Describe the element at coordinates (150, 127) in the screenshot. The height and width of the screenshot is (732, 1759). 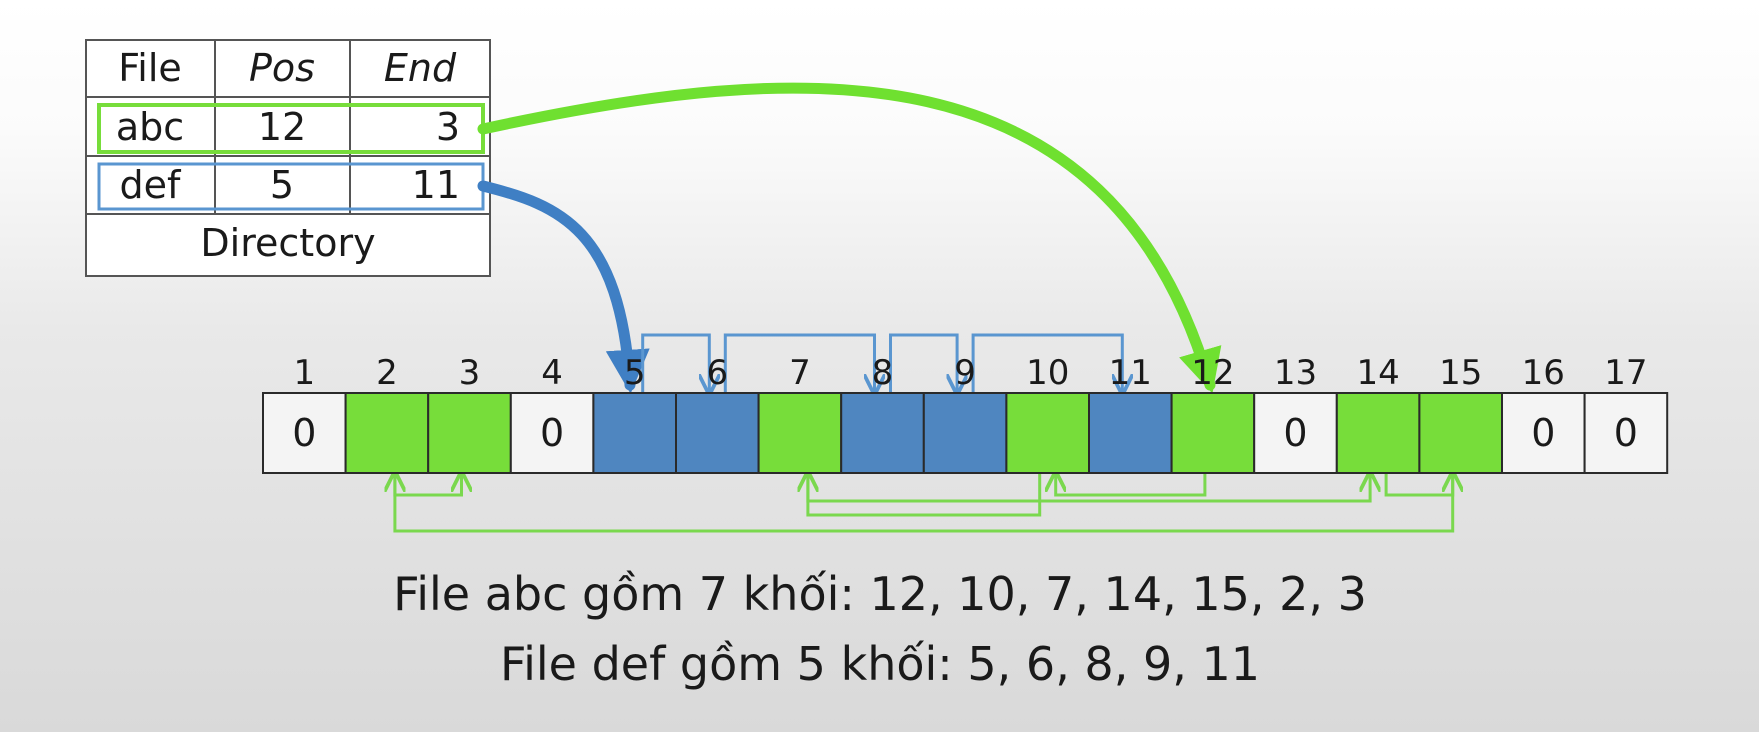
I see `row-abc-file: abc` at that location.